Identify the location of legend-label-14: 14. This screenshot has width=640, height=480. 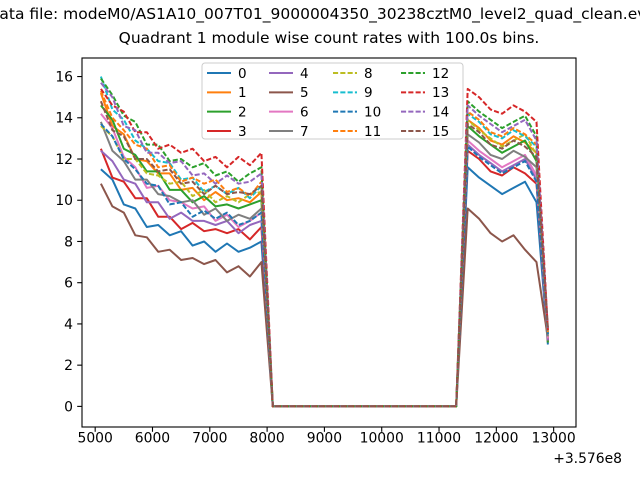
(440, 112).